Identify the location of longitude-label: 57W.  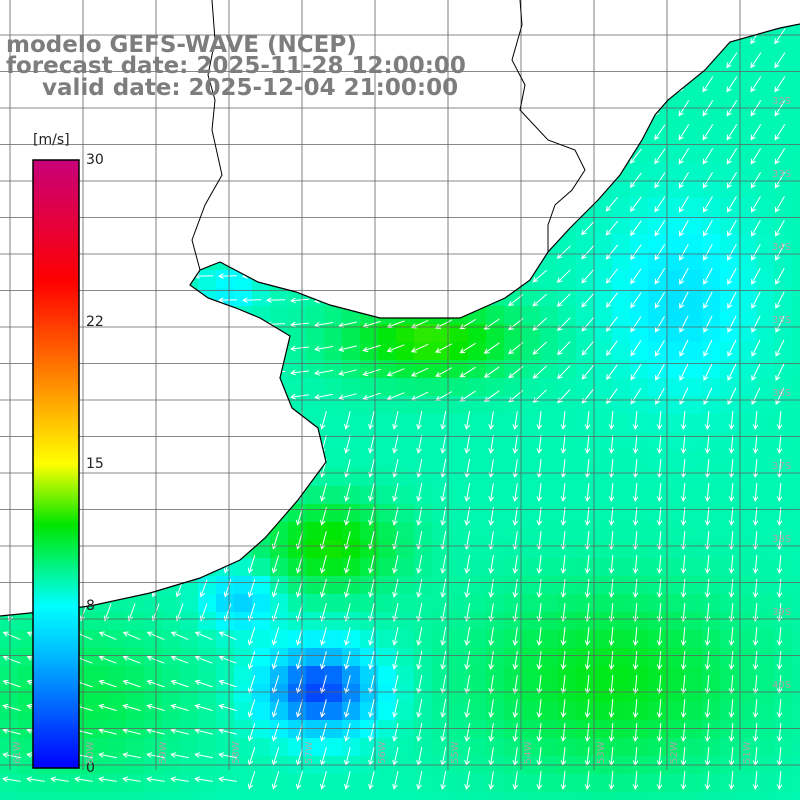
(309, 752).